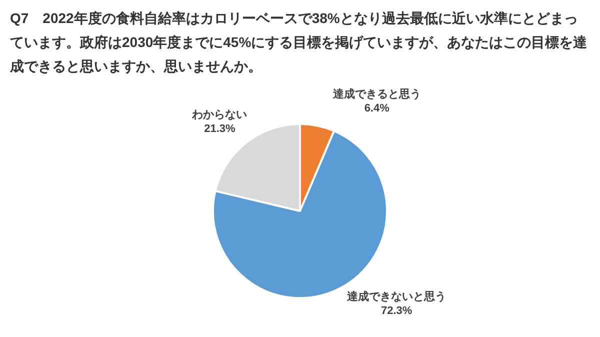 The width and height of the screenshot is (600, 337). I want to click on data-label: 72.3%, so click(396, 311).